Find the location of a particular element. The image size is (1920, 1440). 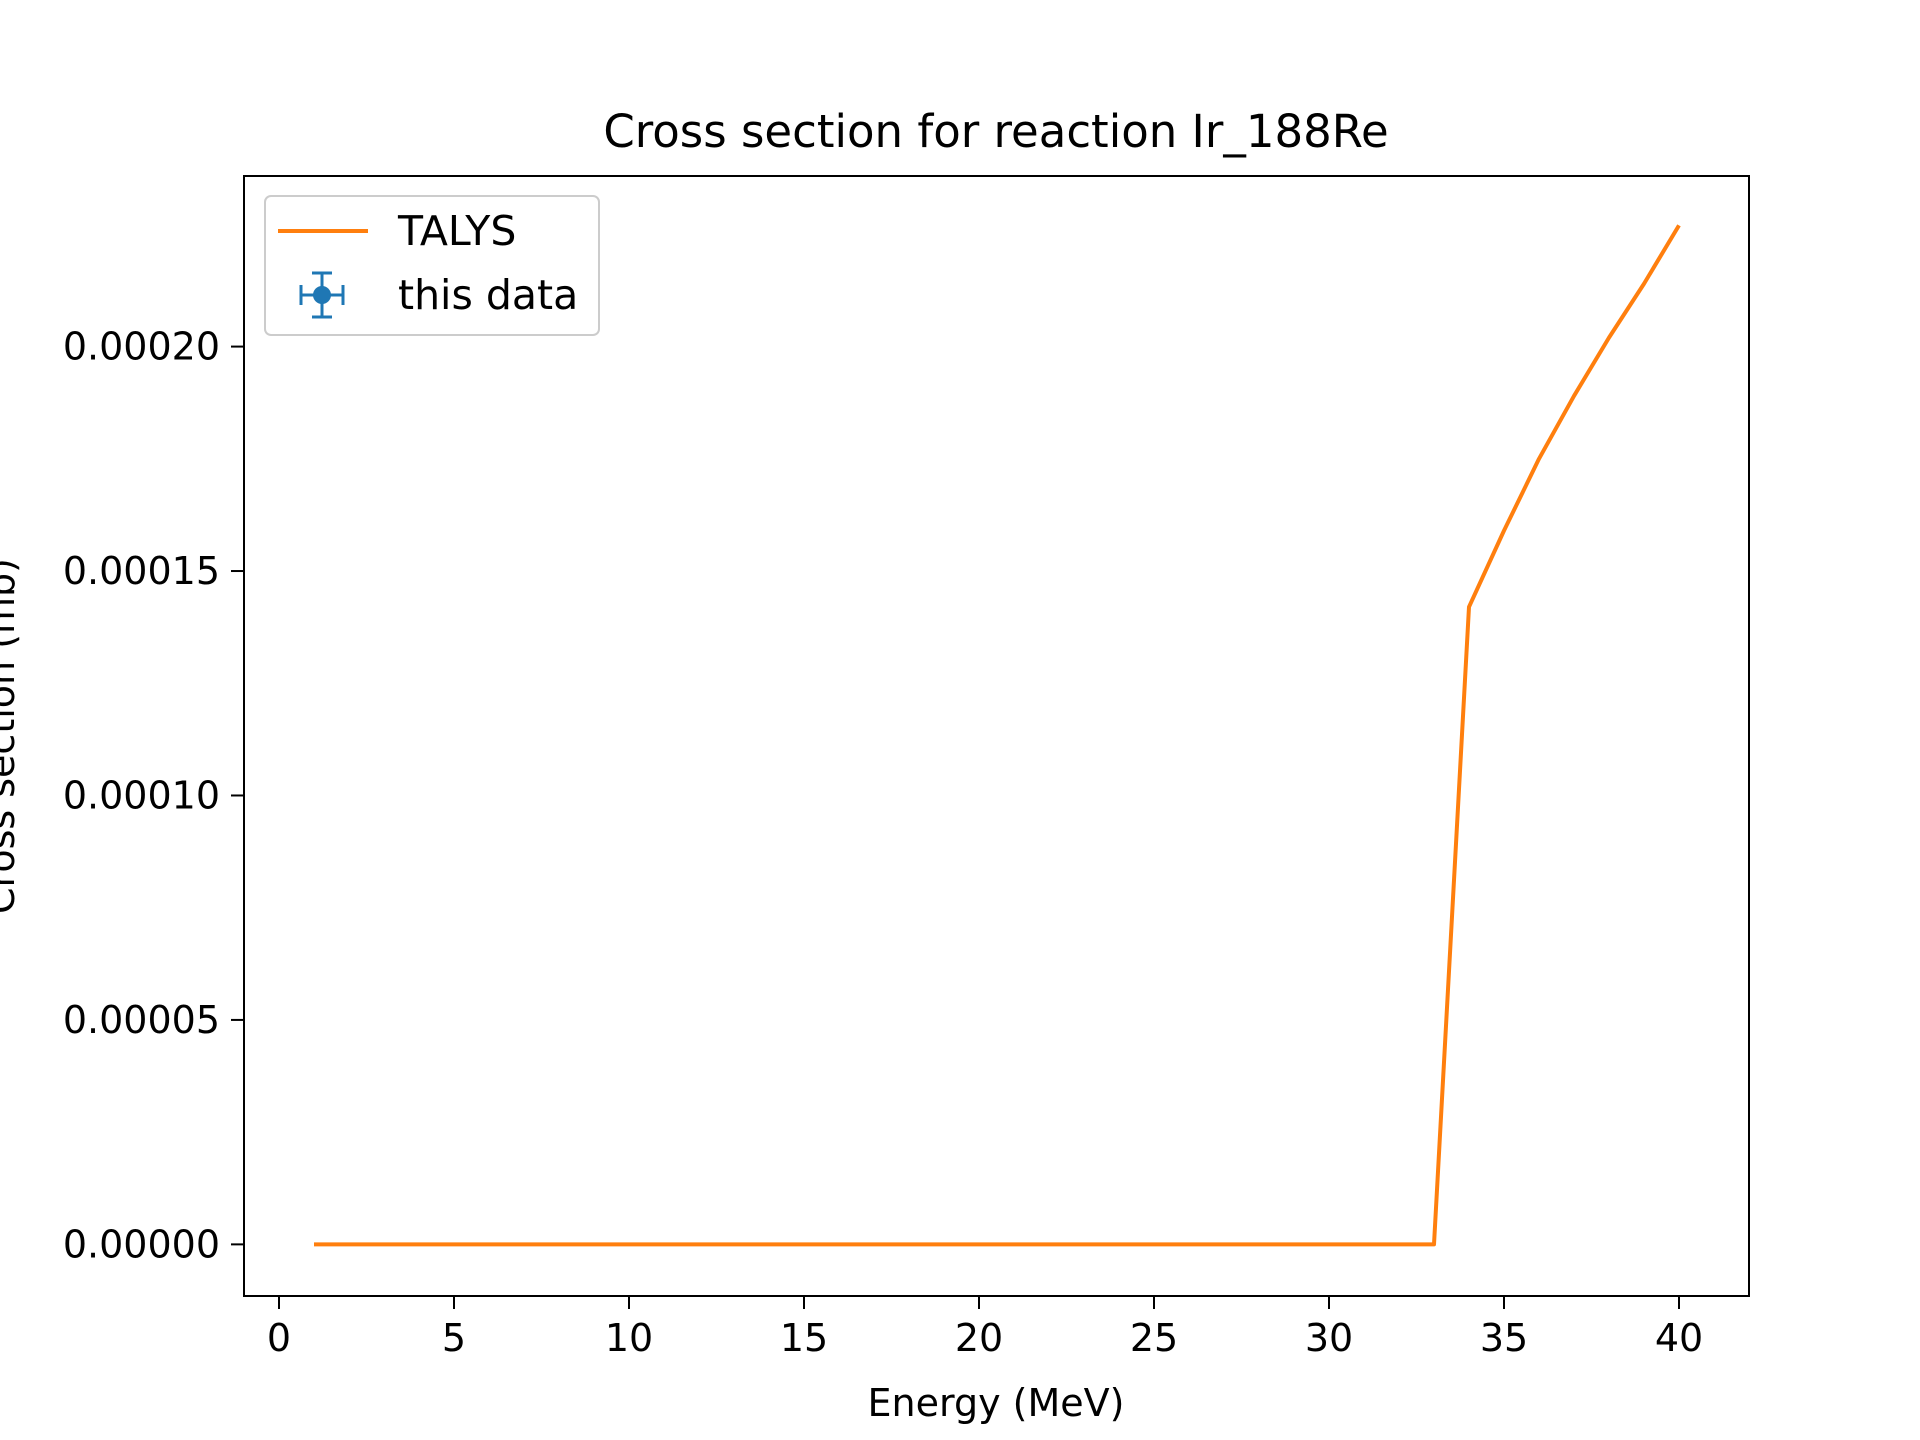

x-tick-label: 40 is located at coordinates (1679, 1338).